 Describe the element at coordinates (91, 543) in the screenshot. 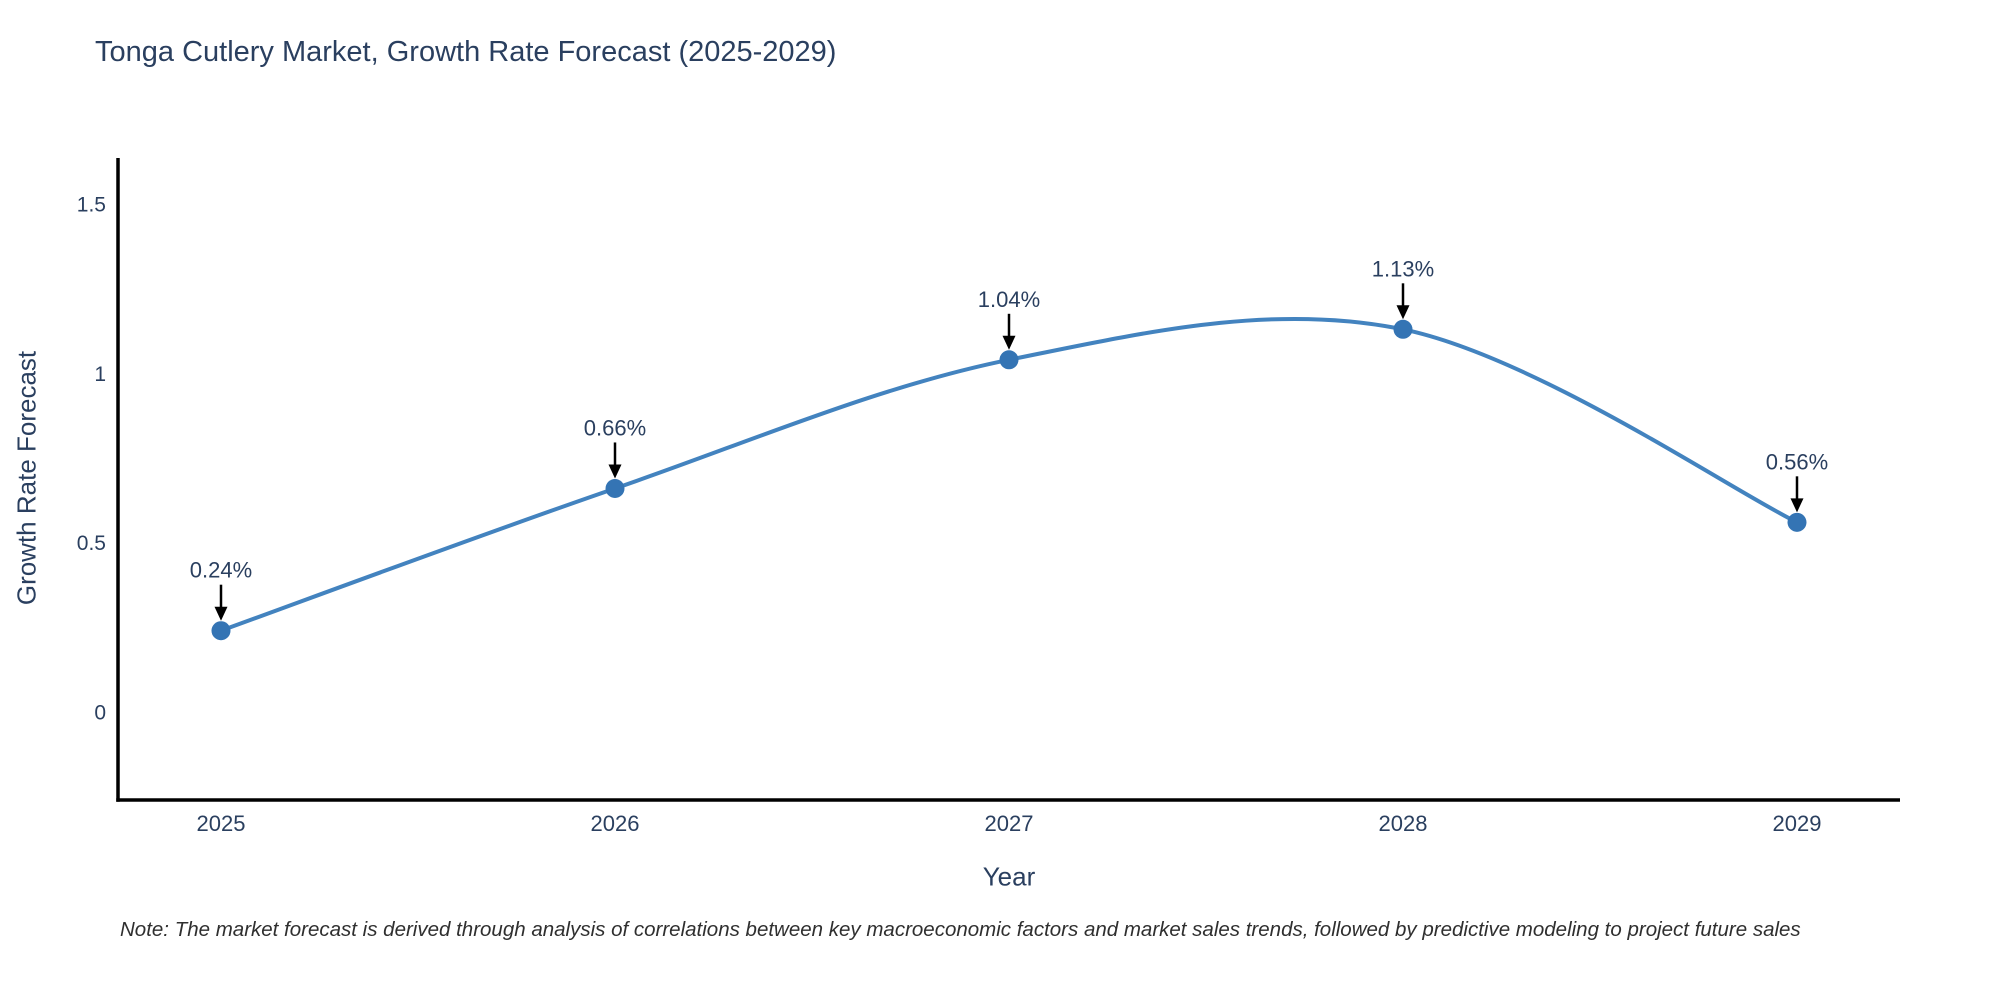

I see `y-tick-label: 0.5` at that location.